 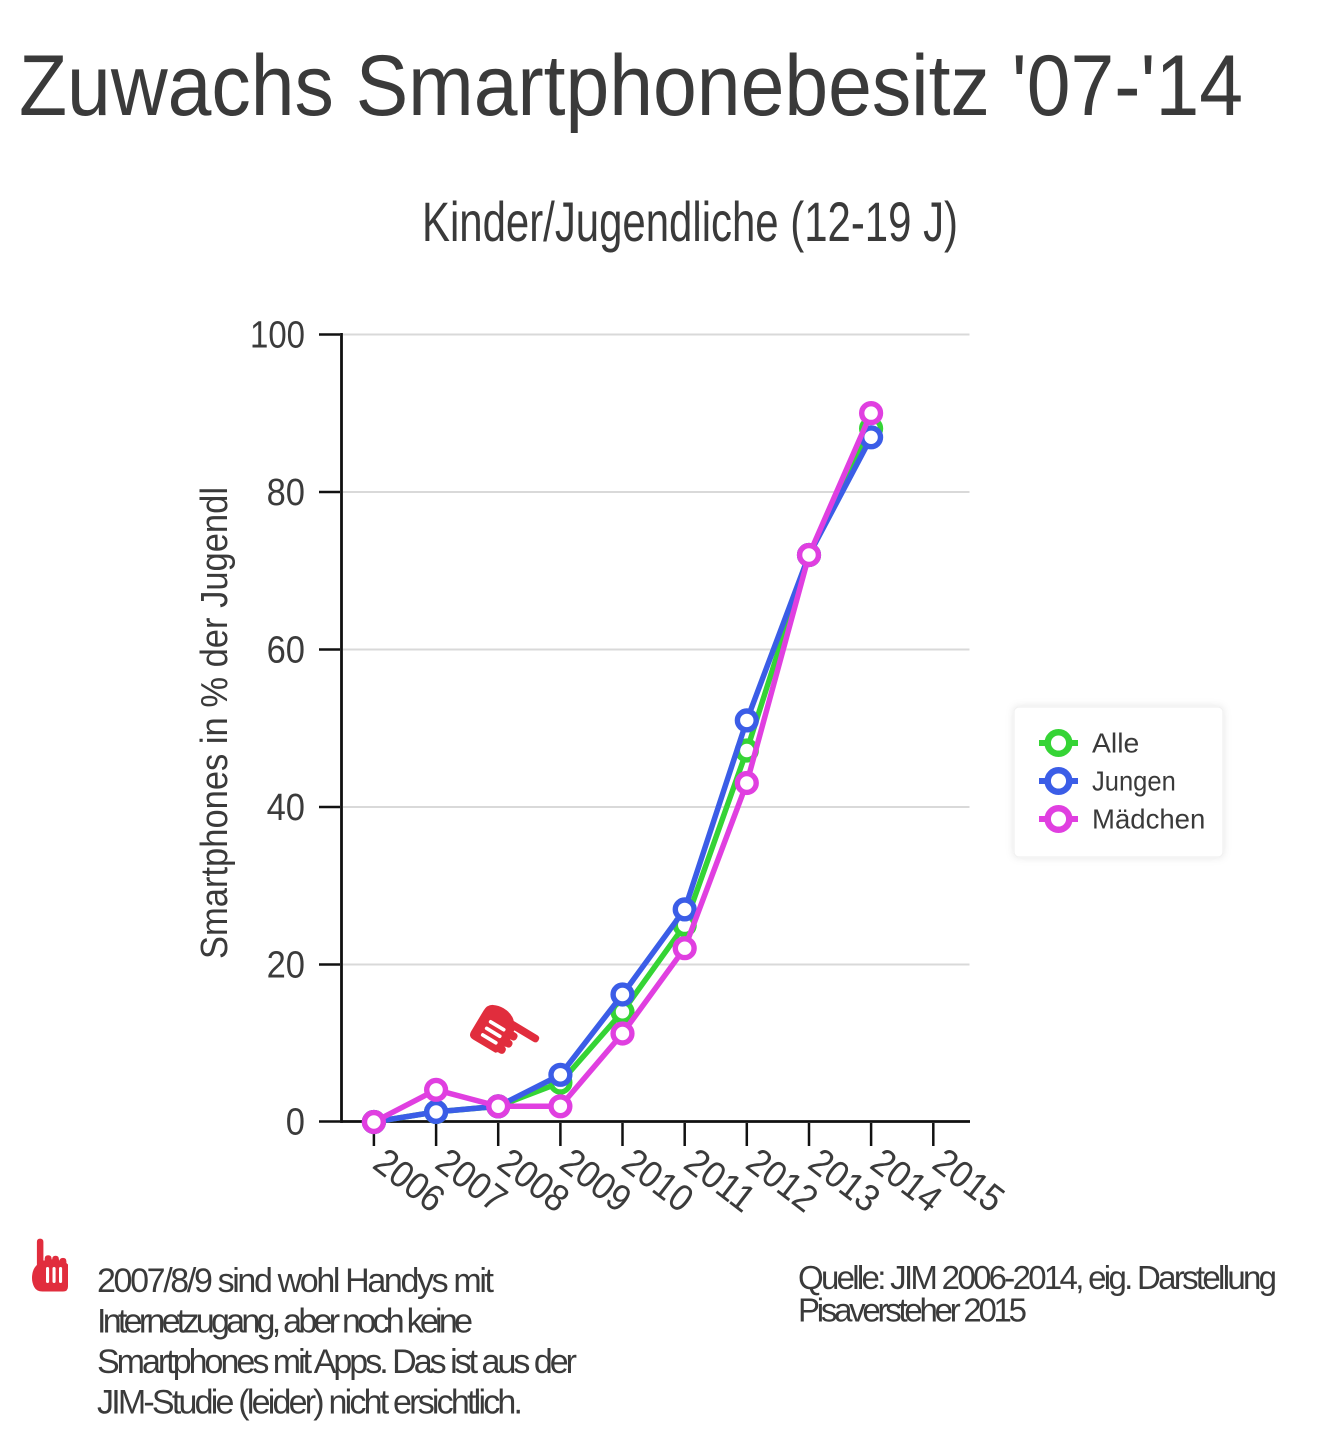 I want to click on svg-text: Mädchen, so click(x=1148, y=819).